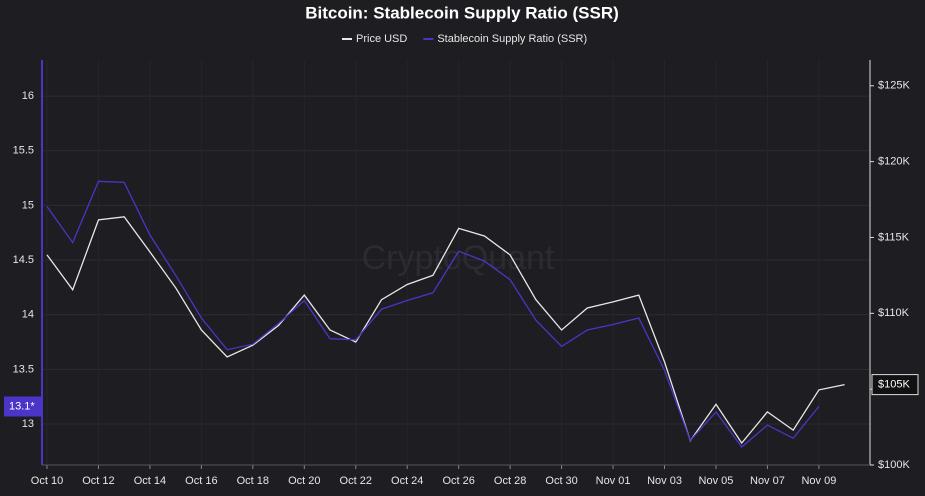 The height and width of the screenshot is (496, 925). Describe the element at coordinates (201, 481) in the screenshot. I see `x-tick-label: Oct 16` at that location.